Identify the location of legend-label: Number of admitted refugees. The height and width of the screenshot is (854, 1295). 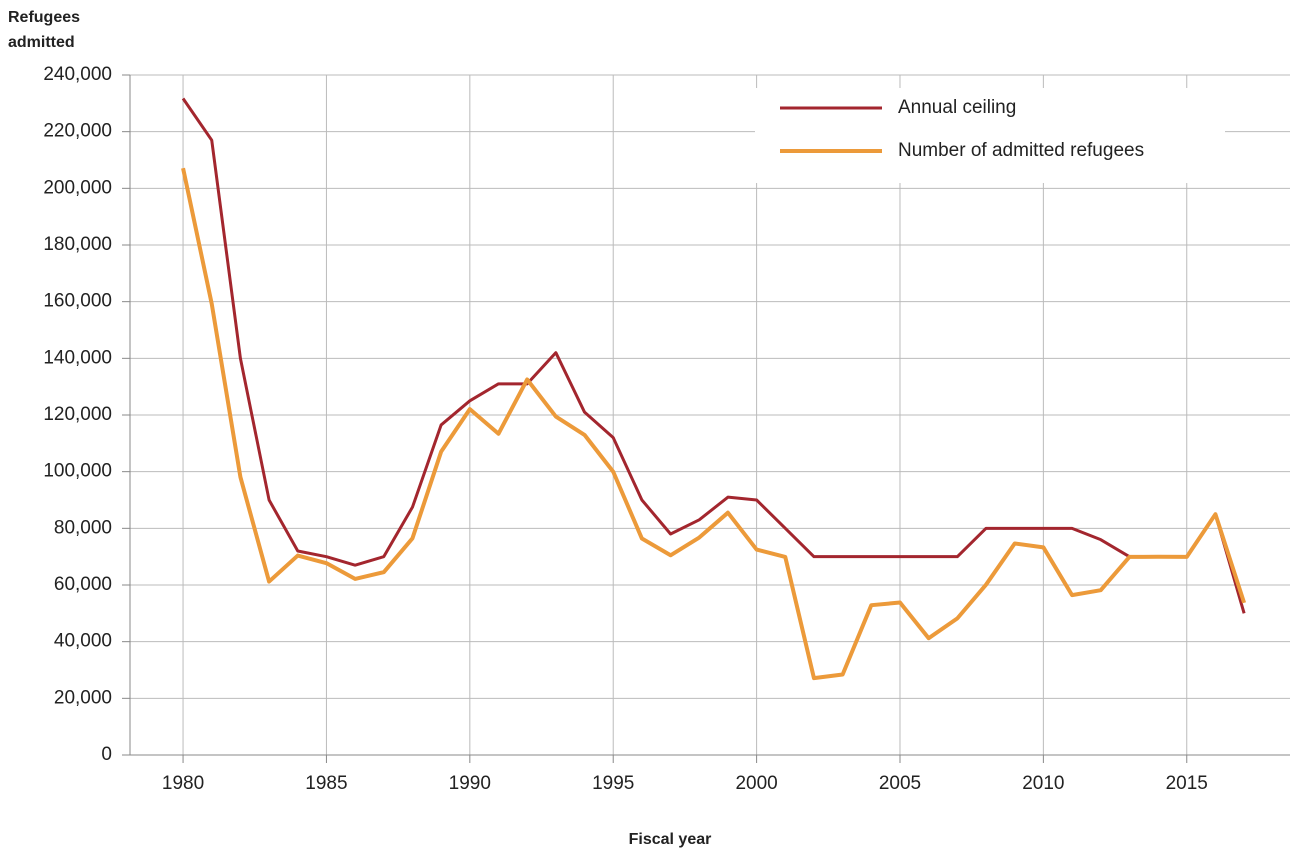
(1021, 150).